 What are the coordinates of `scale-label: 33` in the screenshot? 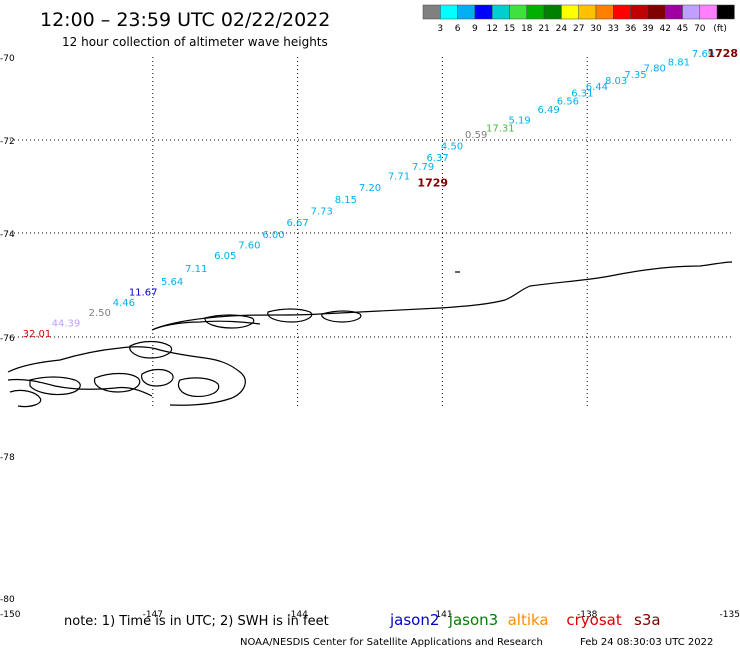 It's located at (613, 29).